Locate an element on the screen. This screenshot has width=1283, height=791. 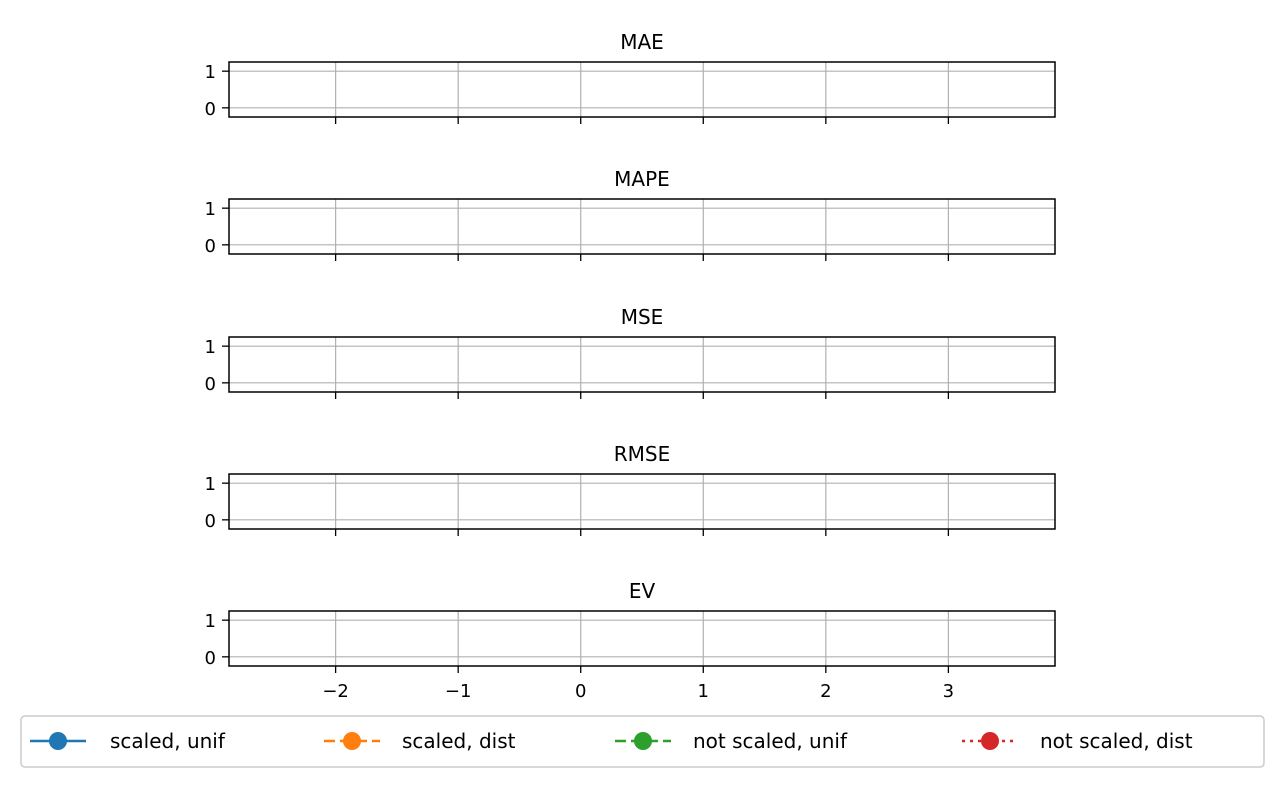
subplot-mae: MAE 0 1 is located at coordinates (630, 77).